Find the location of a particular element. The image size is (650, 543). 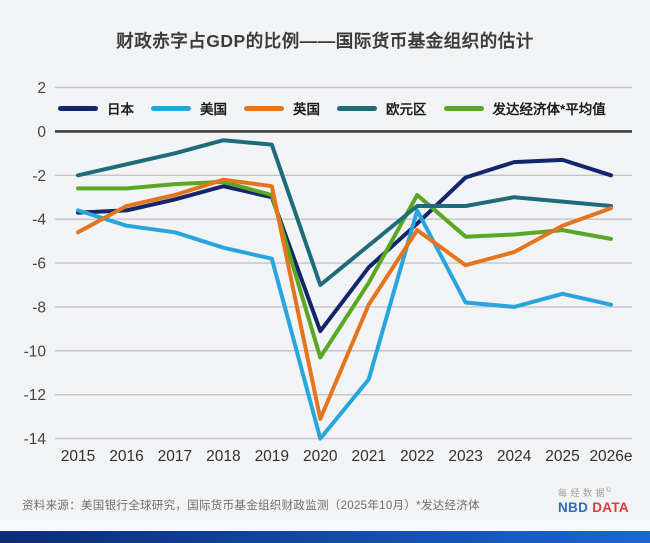

legend-item: 英国 is located at coordinates (282, 108).